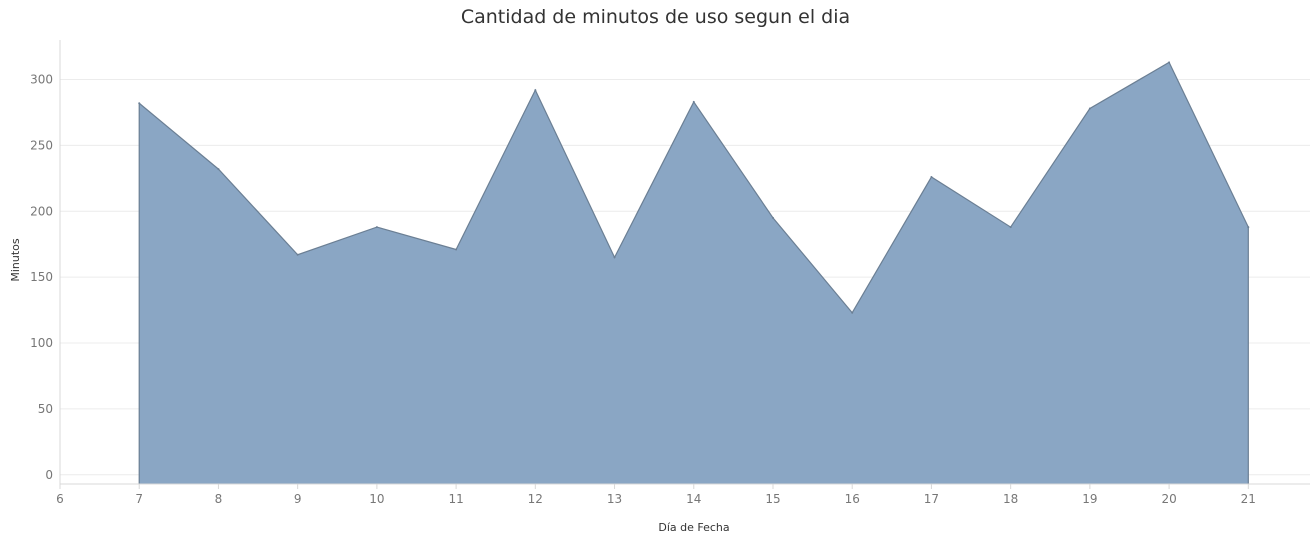 Image resolution: width=1311 pixels, height=540 pixels. What do you see at coordinates (60, 499) in the screenshot?
I see `x-tick-label: 6` at bounding box center [60, 499].